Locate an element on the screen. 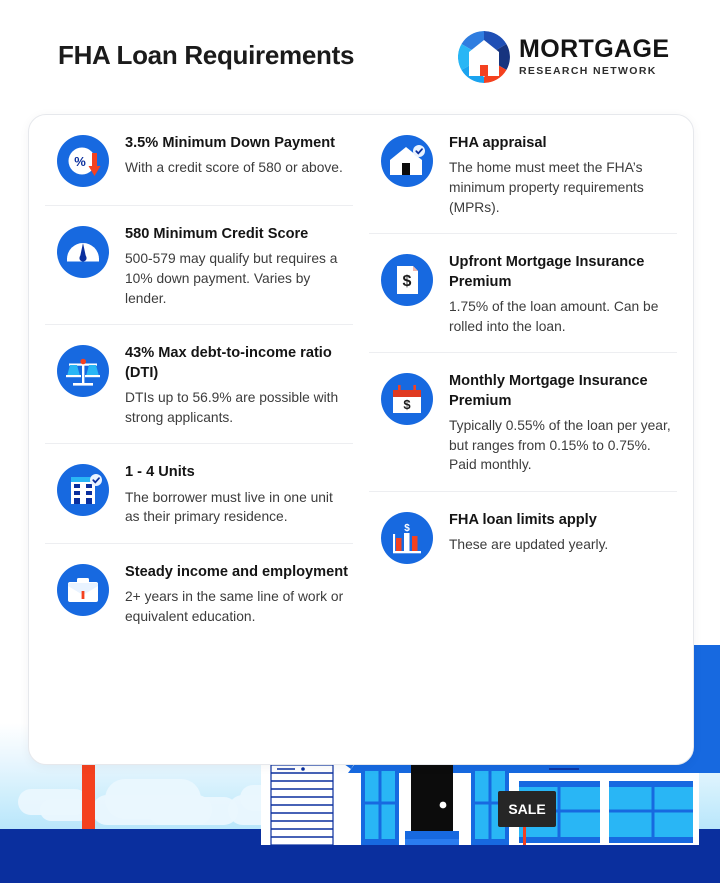 The width and height of the screenshot is (720, 883). calendar-dollar-icon: $ is located at coordinates (407, 399).